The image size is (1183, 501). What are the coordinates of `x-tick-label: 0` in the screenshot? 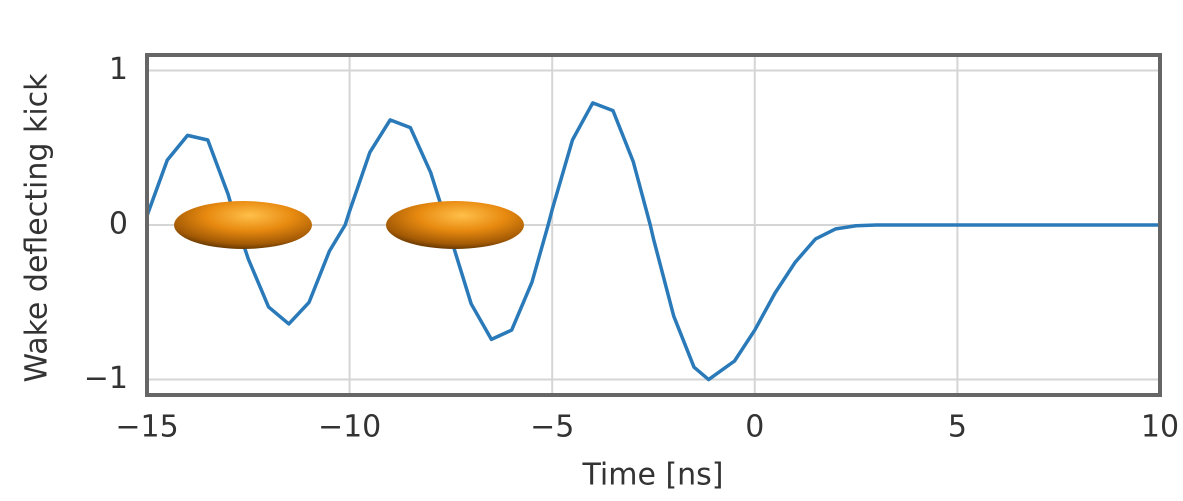 It's located at (754, 427).